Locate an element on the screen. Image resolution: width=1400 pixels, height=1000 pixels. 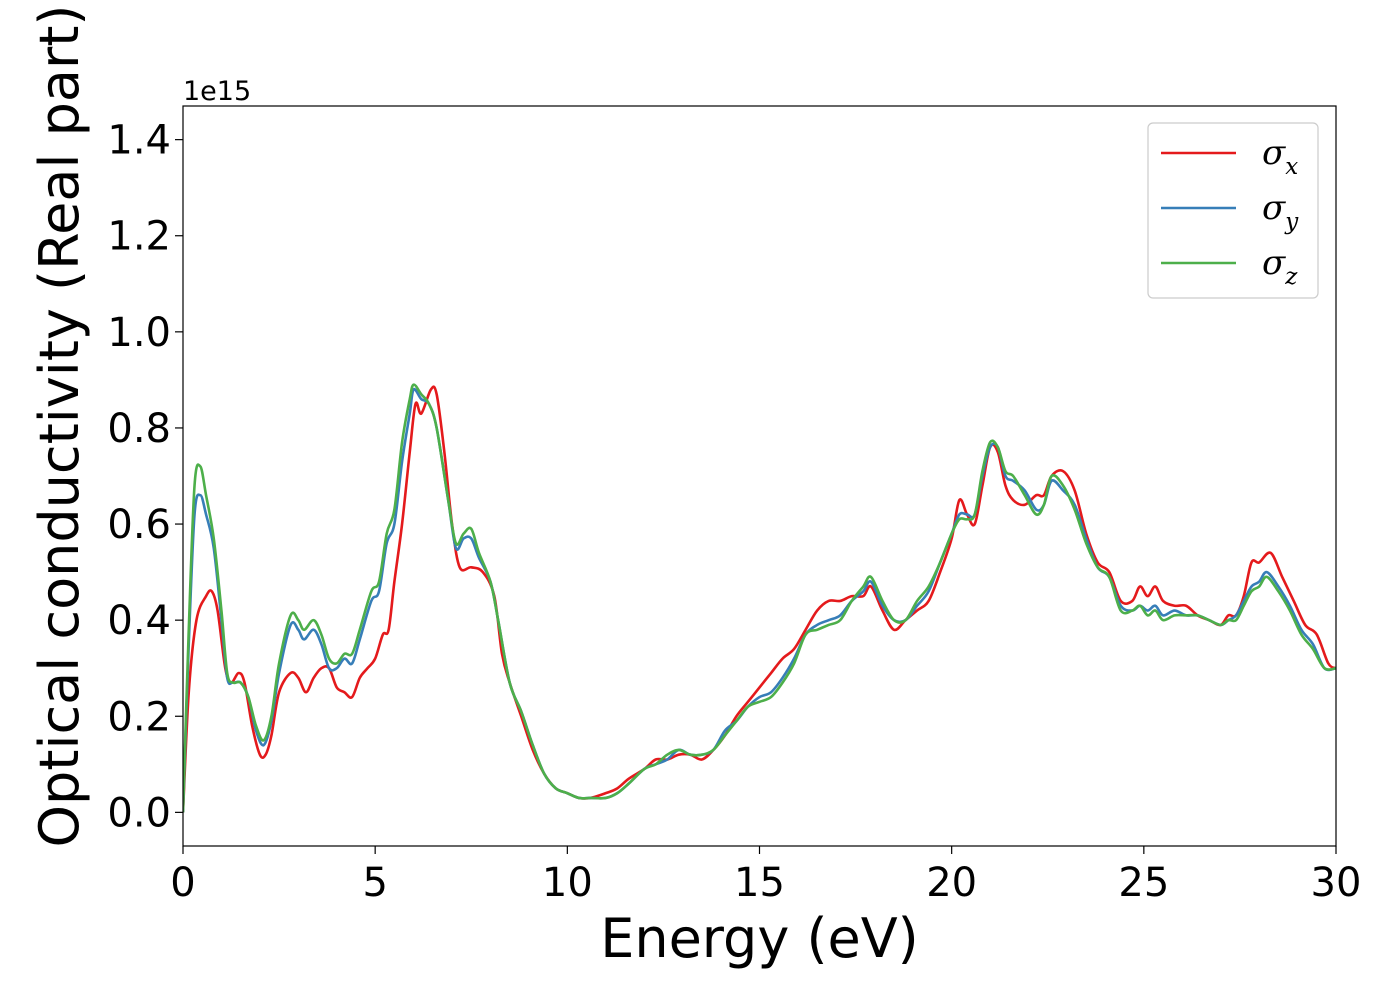
legend-label-y: σy is located at coordinates (1280, 211).